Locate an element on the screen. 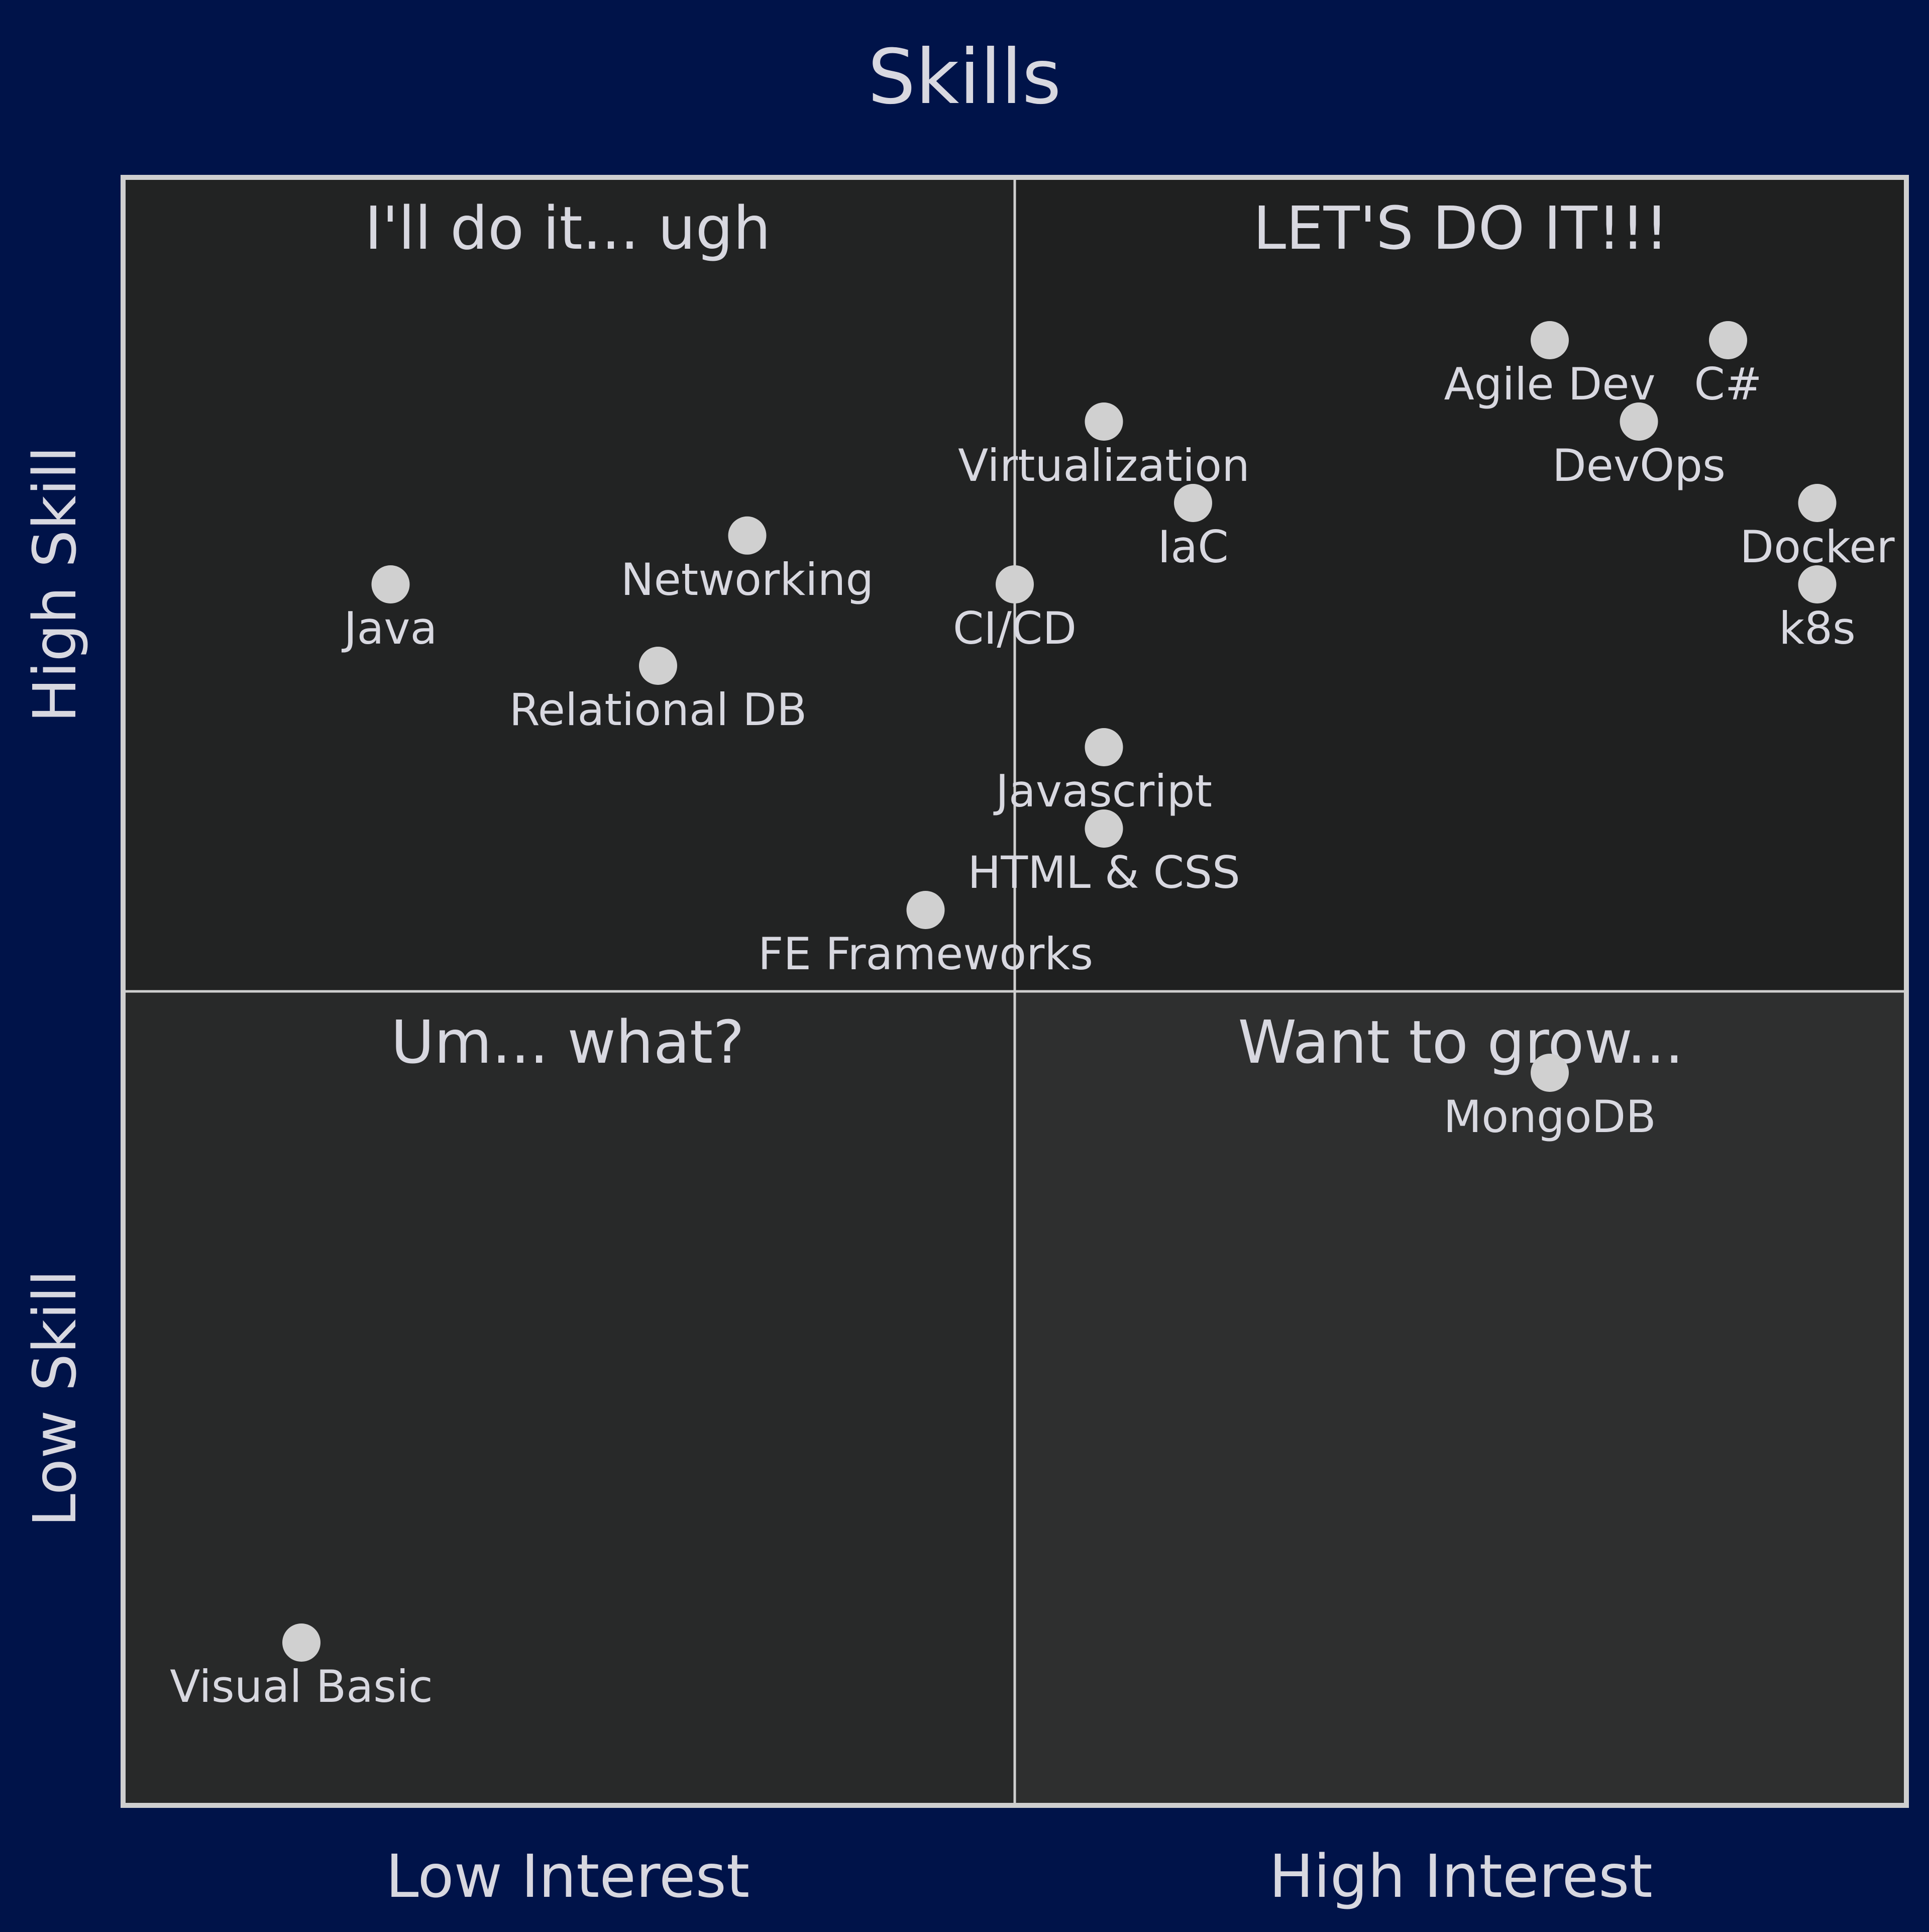  data-label-networking: Networking is located at coordinates (747, 579).